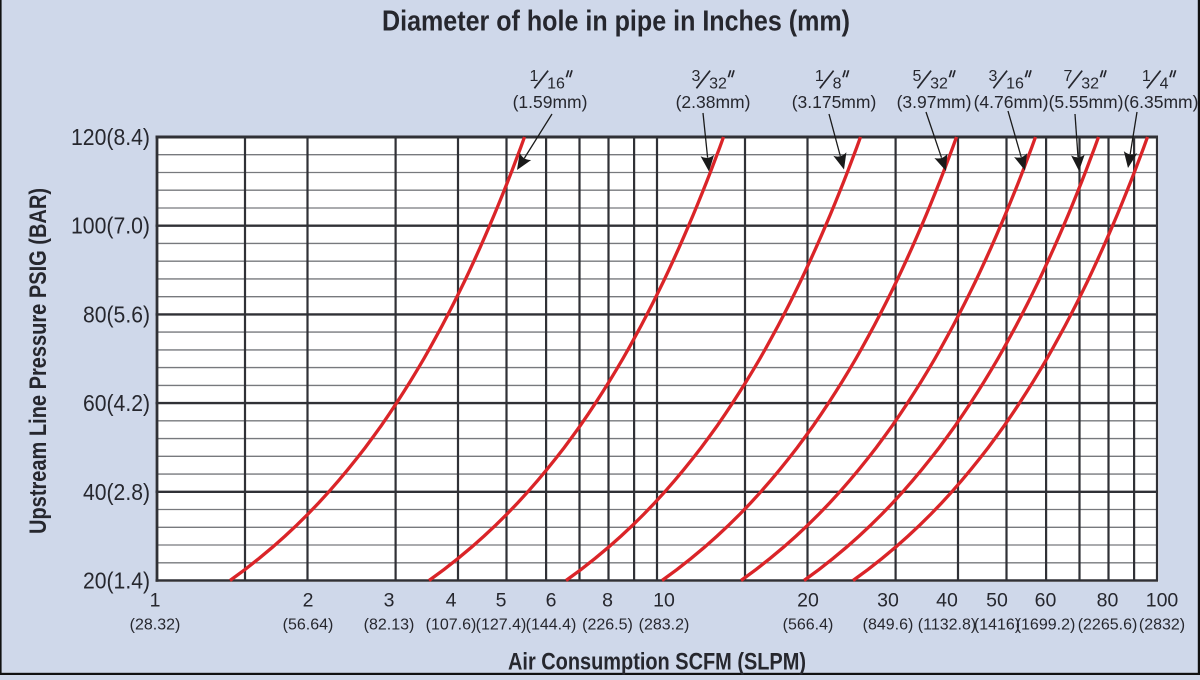  What do you see at coordinates (997, 601) in the screenshot?
I see `svg-text: 50` at bounding box center [997, 601].